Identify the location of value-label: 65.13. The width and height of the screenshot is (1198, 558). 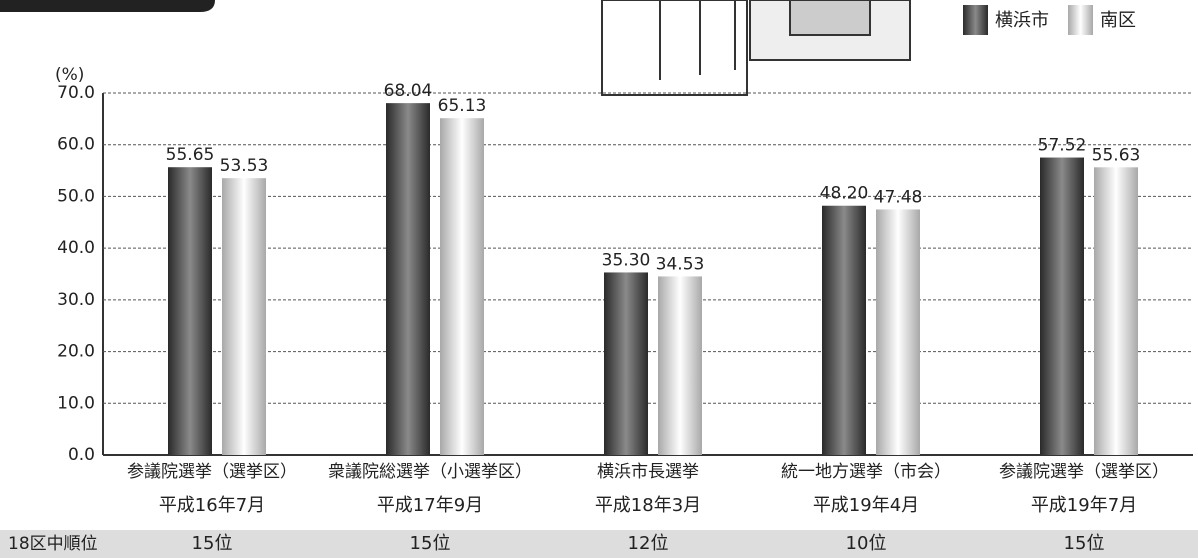
(462, 106).